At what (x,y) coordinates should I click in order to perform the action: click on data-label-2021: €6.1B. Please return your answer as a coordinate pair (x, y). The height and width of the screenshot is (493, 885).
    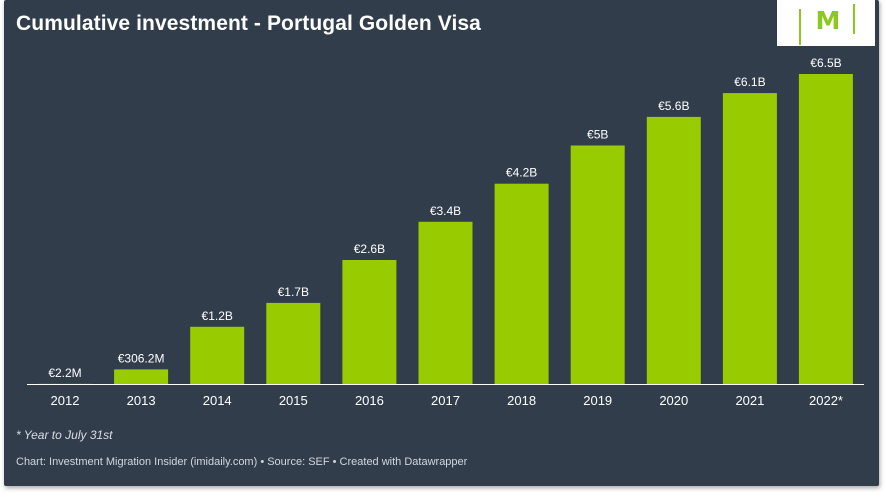
    Looking at the image, I should click on (749, 82).